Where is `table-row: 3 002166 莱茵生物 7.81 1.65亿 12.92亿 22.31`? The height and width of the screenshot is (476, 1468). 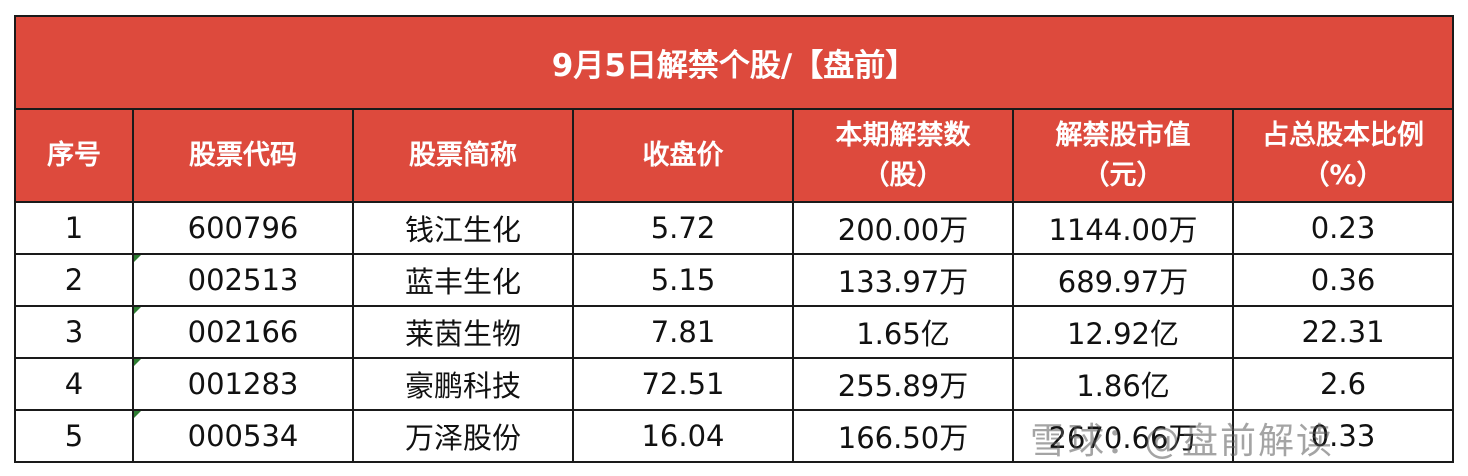
table-row: 3 002166 莱茵生物 7.81 1.65亿 12.92亿 22.31 is located at coordinates (734, 332).